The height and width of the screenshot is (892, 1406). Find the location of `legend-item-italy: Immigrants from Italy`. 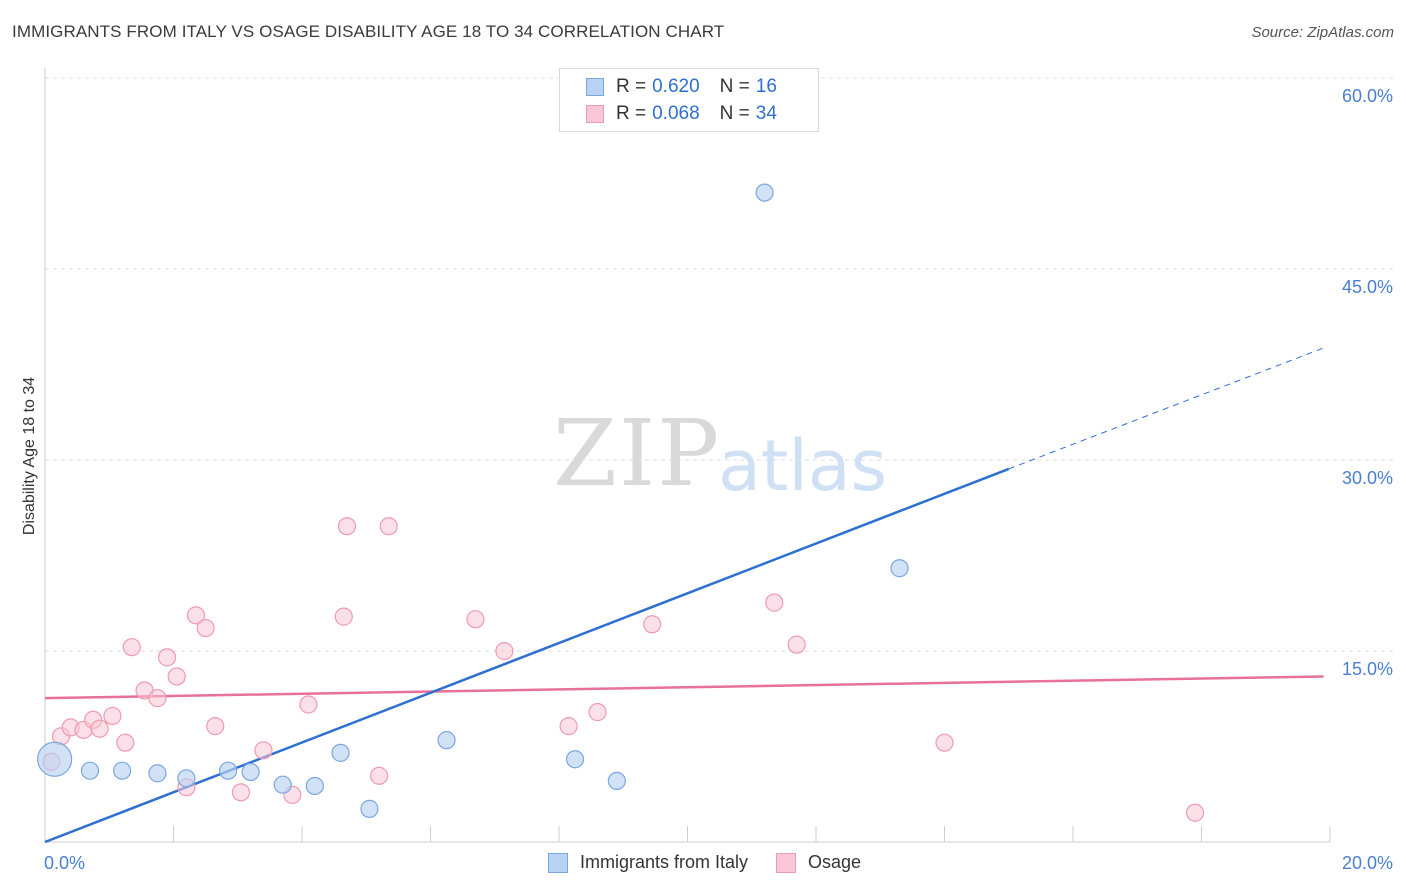

legend-item-italy: Immigrants from Italy is located at coordinates (648, 862).